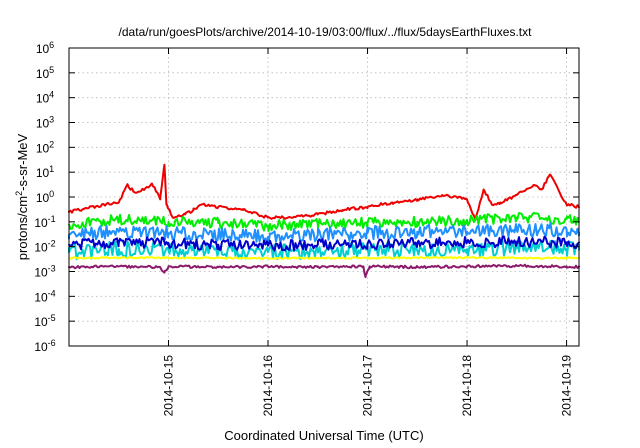 This screenshot has height=448, width=640. I want to click on y-label-sup: 2, so click(19, 193).